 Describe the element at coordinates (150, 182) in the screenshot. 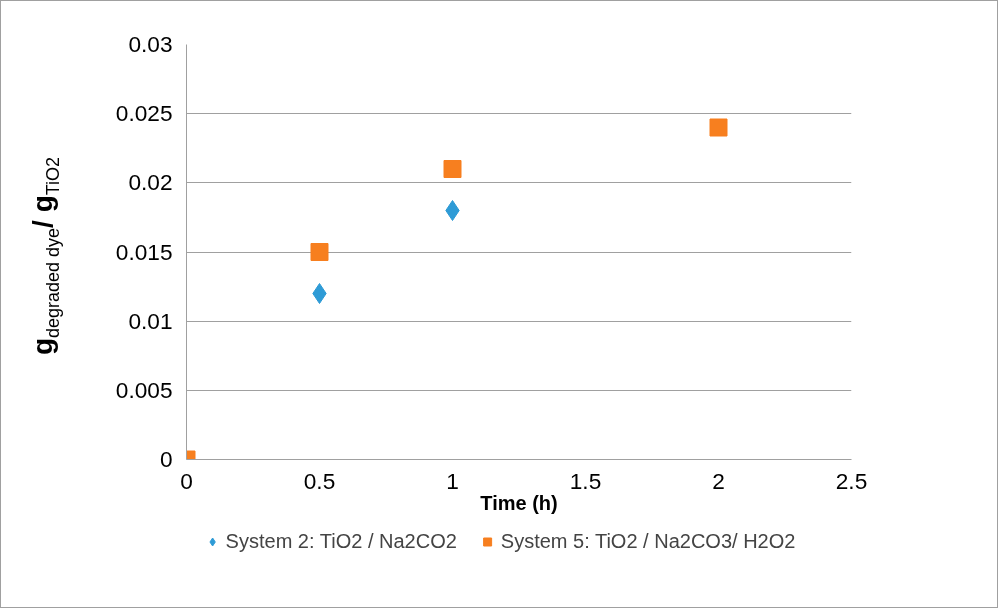

I see `y-tick-label: 0.02` at that location.